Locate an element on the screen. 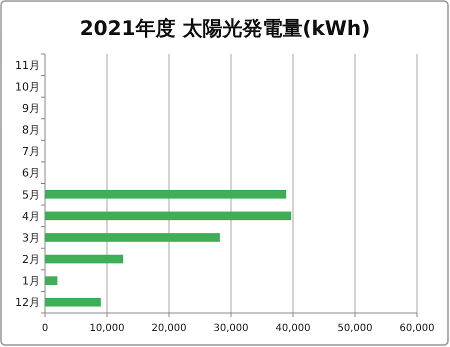 The height and width of the screenshot is (347, 450). y-tick-label: 5月 is located at coordinates (31, 195).